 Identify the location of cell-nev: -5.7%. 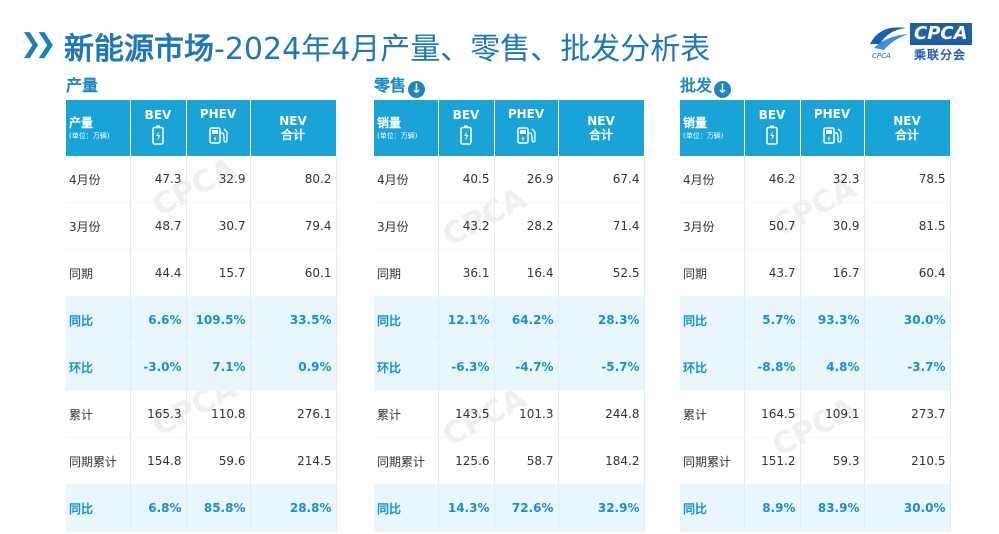
(601, 367).